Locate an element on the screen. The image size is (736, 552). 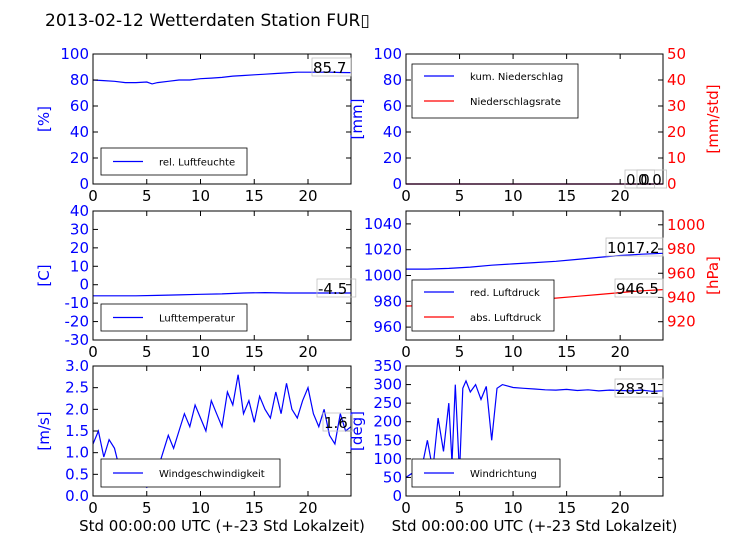
windspeed-annotation: 1.6 is located at coordinates (336, 423).